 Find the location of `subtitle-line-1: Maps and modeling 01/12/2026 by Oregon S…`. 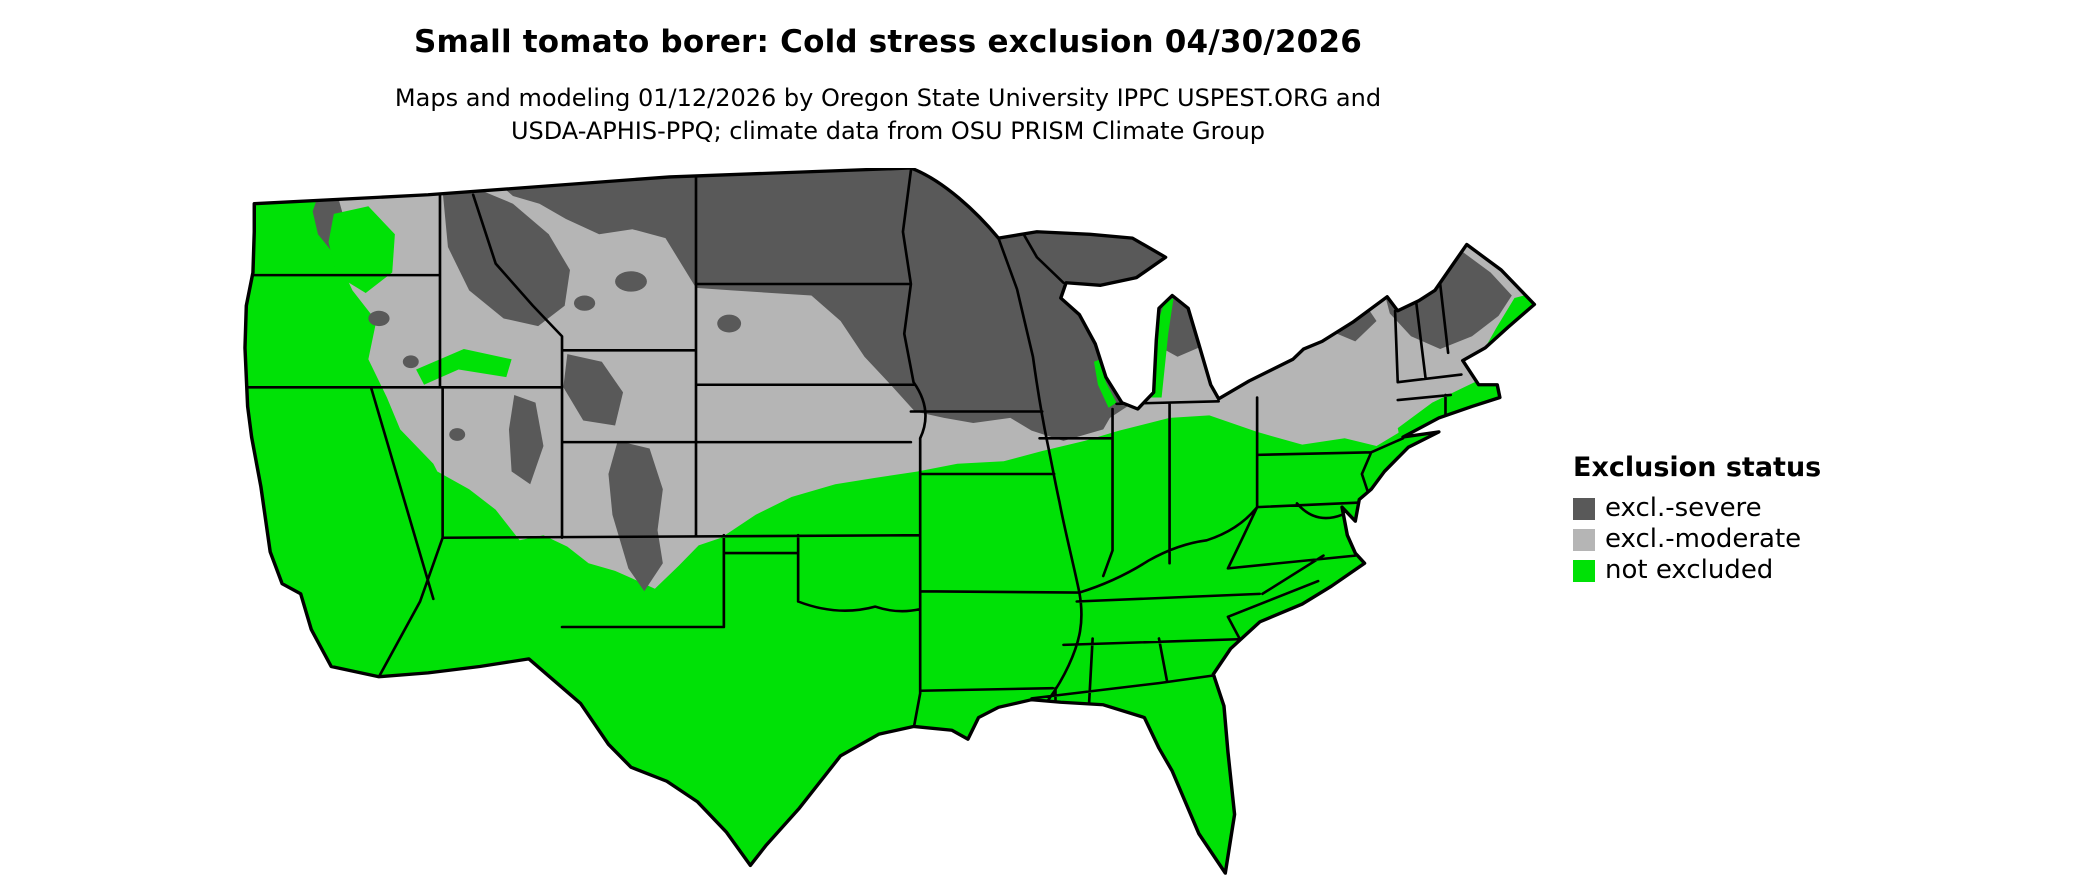

subtitle-line-1: Maps and modeling 01/12/2026 by Oregon S… is located at coordinates (888, 98).